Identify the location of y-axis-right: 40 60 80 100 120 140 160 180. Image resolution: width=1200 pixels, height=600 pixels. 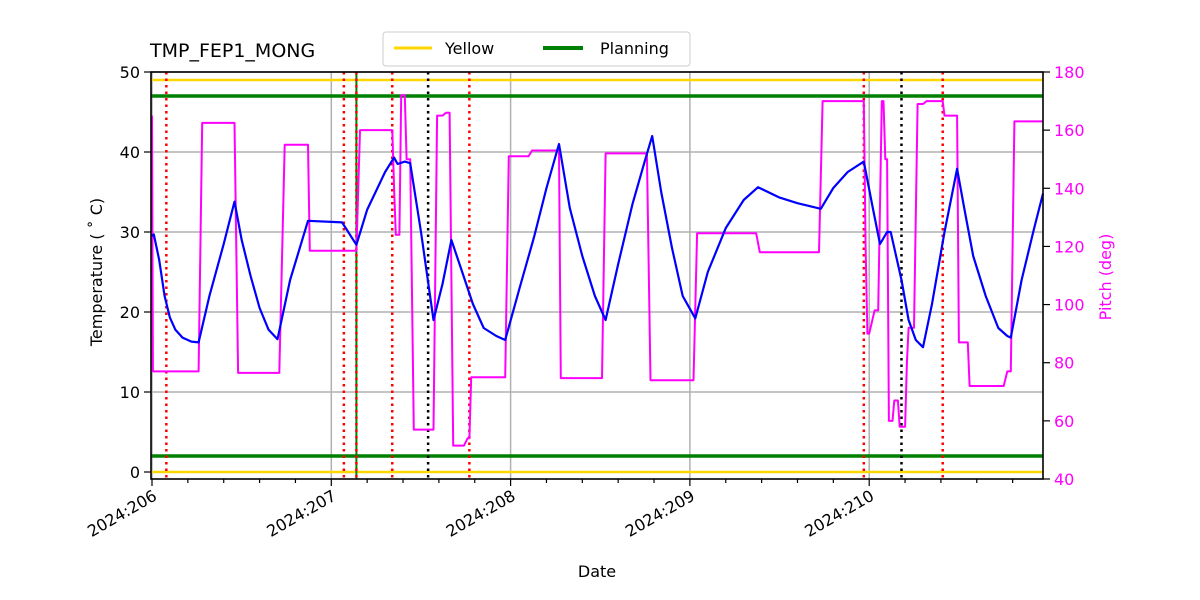
(1064, 276).